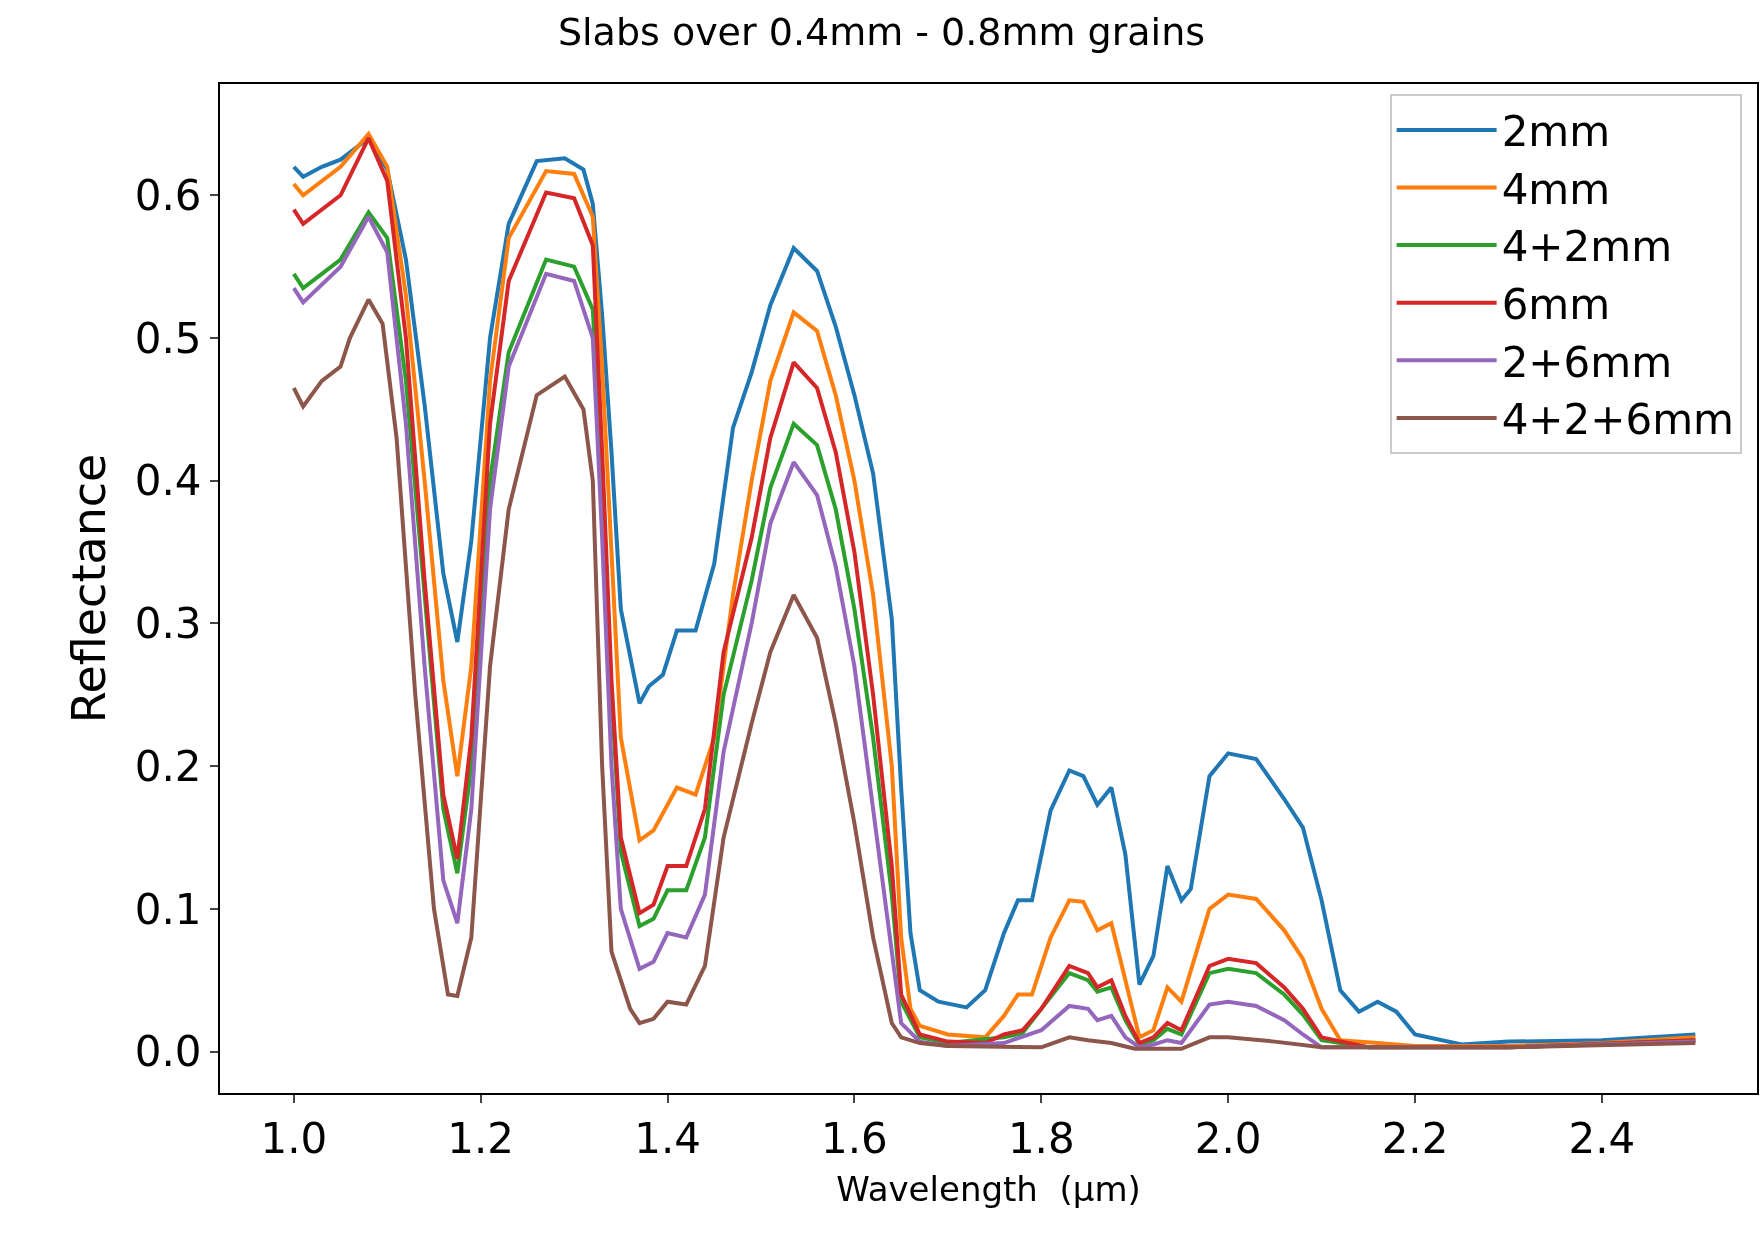 The height and width of the screenshot is (1246, 1763). I want to click on y-tick-label: 0.5, so click(168, 338).